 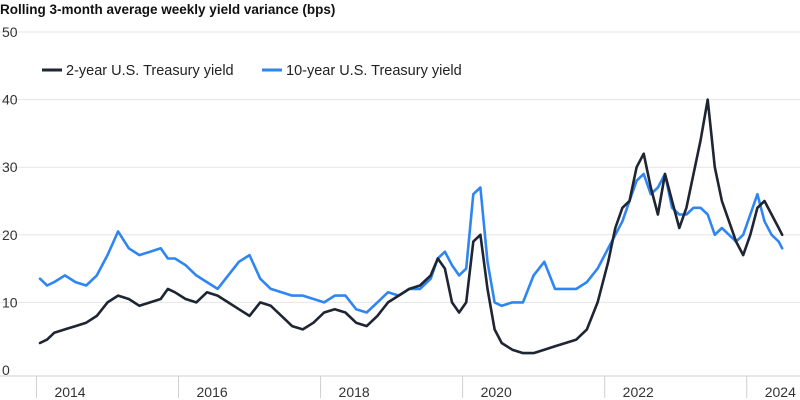 What do you see at coordinates (10, 235) in the screenshot?
I see `y-tick-label: 20` at bounding box center [10, 235].